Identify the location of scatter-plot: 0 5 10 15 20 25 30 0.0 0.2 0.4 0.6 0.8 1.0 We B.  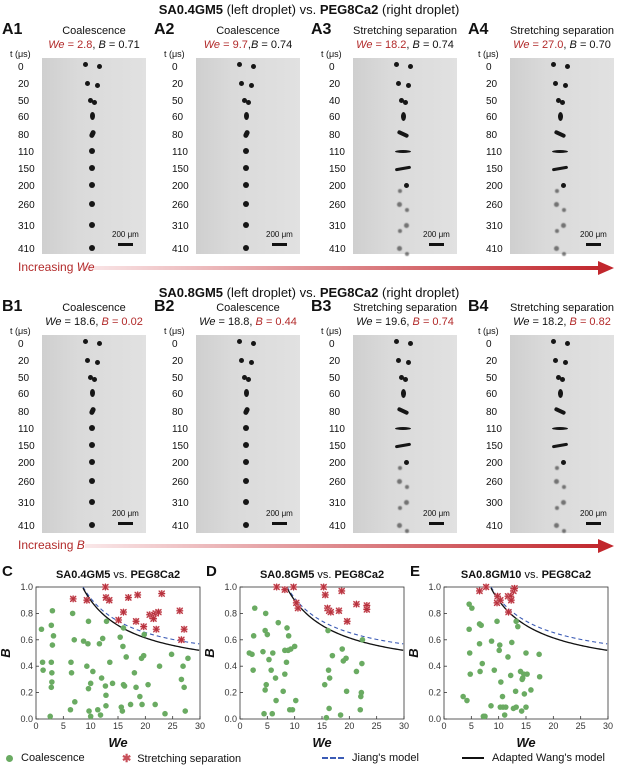
(509, 666).